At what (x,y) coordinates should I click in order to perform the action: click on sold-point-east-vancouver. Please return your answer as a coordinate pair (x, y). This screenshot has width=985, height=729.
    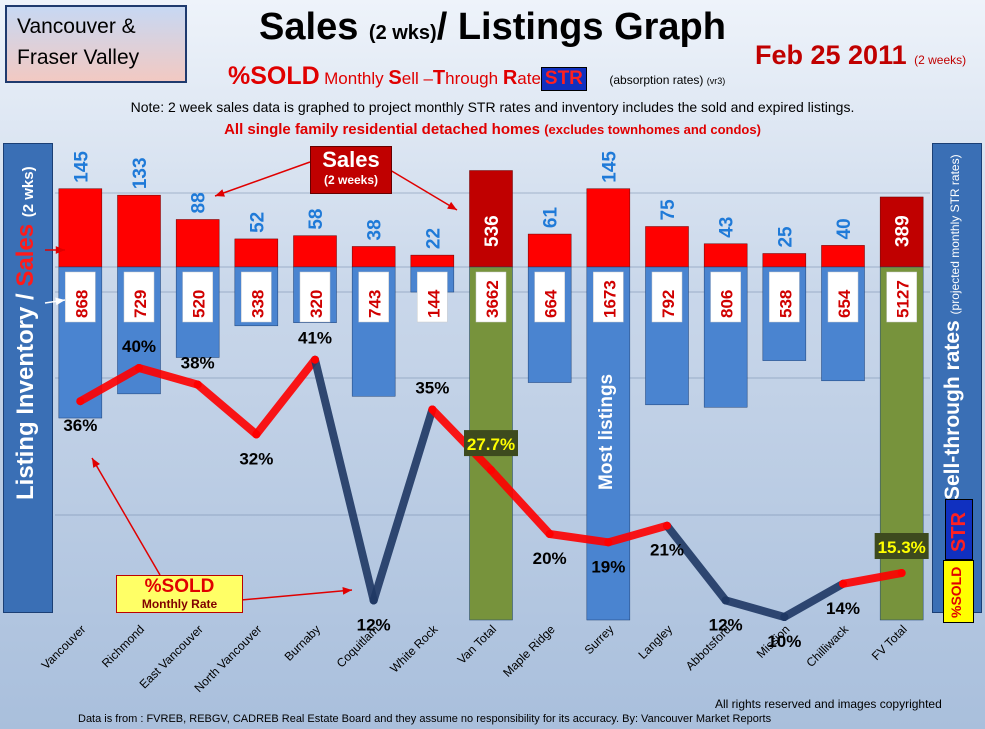
    Looking at the image, I should click on (197, 384).